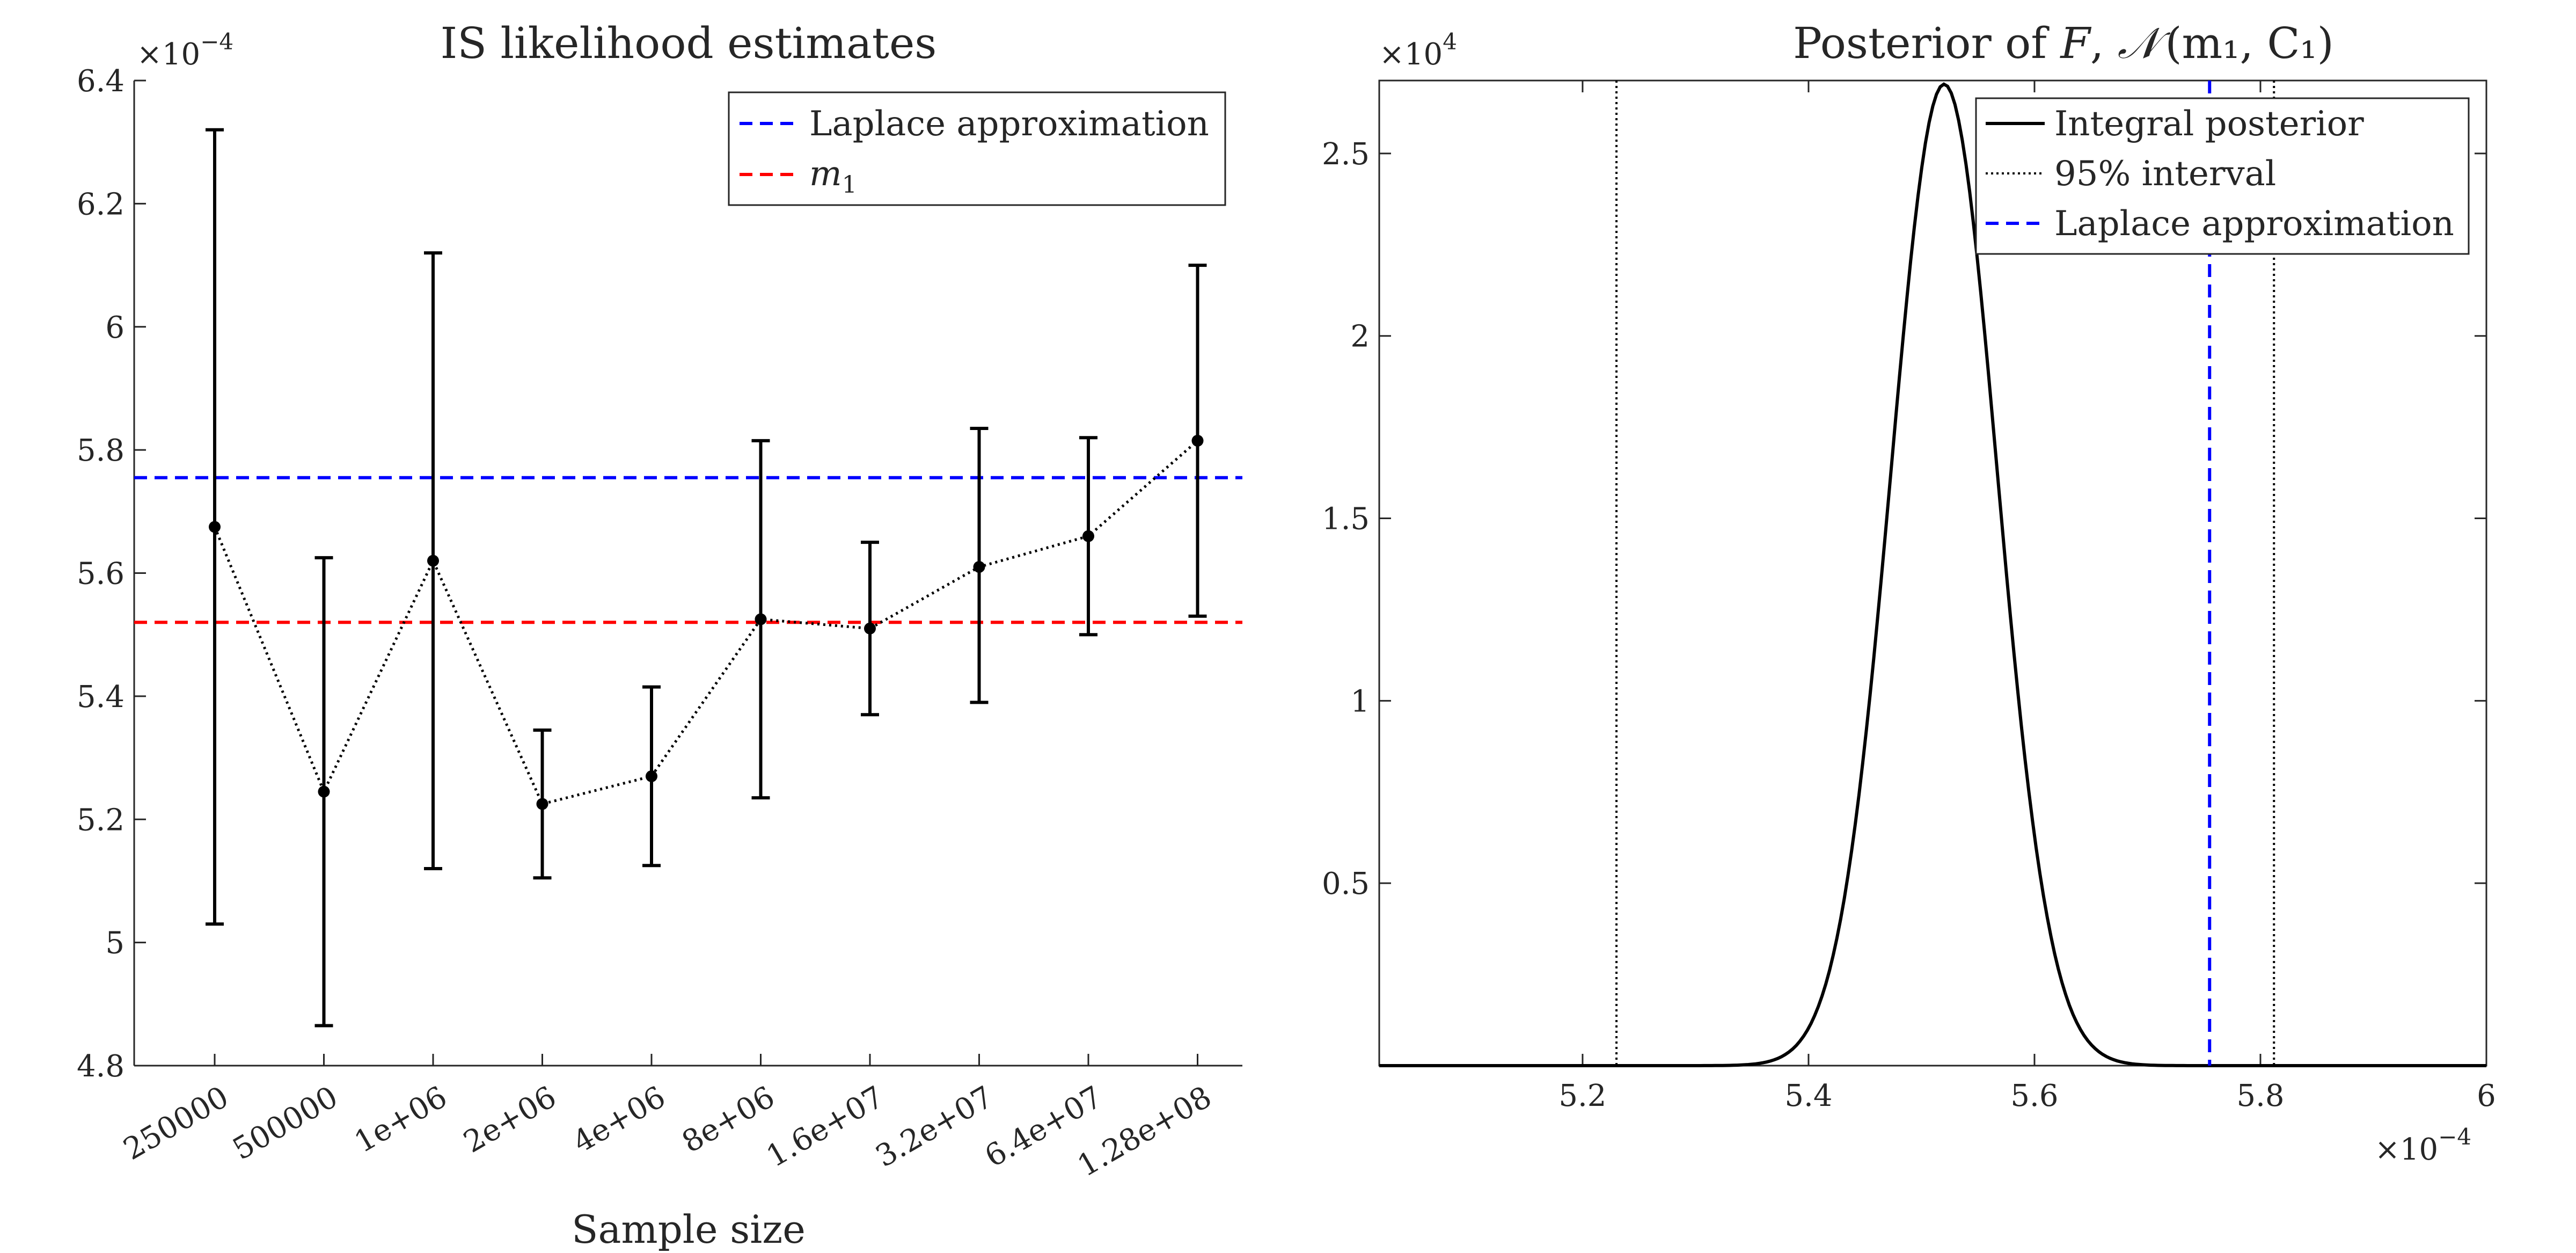 The height and width of the screenshot is (1253, 2576). What do you see at coordinates (1450, 41) in the screenshot?
I see `y-exponent-power: 4` at bounding box center [1450, 41].